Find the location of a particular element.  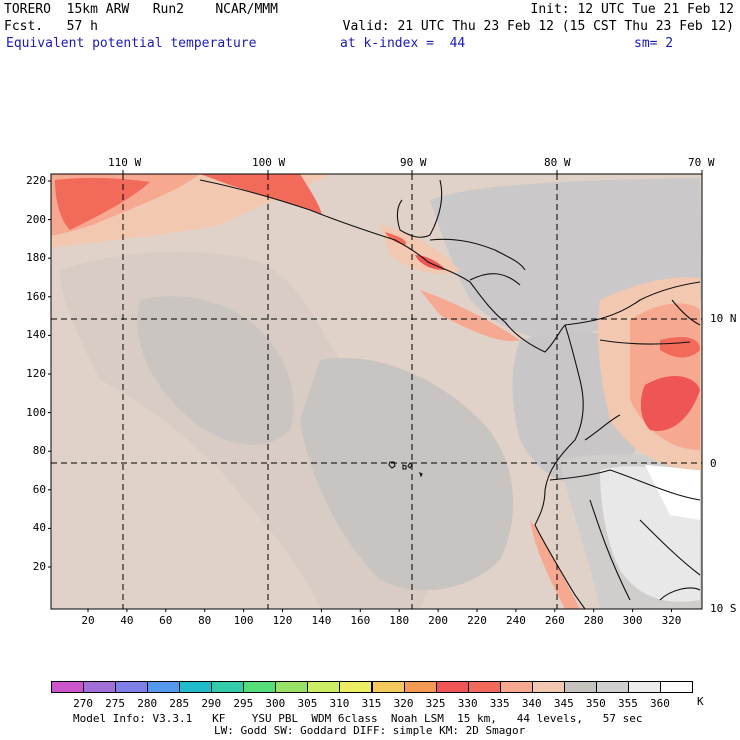

x-index-label: 40 is located at coordinates (127, 620).